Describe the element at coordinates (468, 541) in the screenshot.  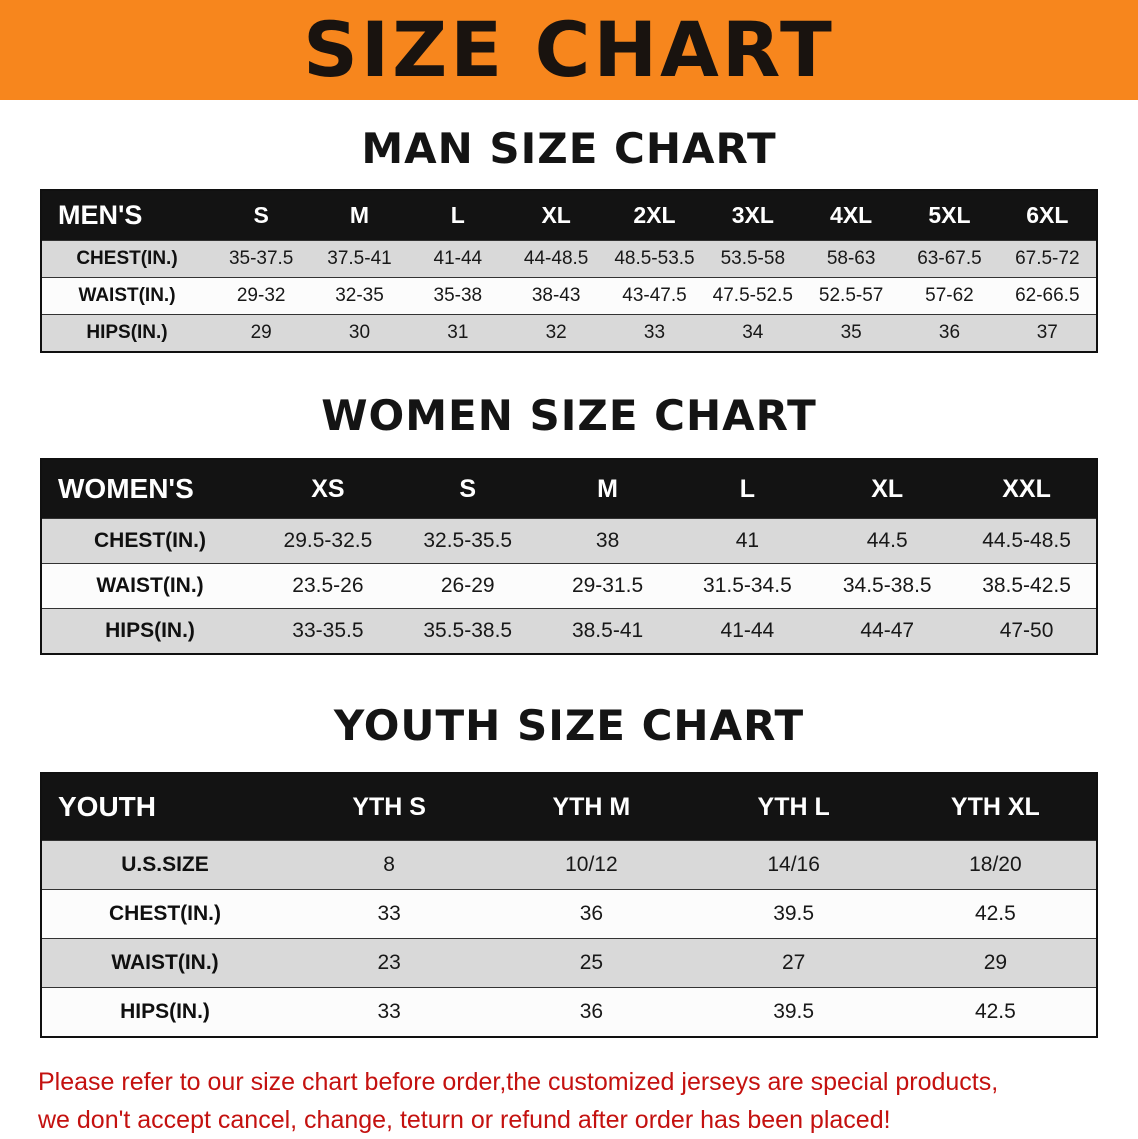
I see `size-value-cell: 32.5-35.5` at that location.